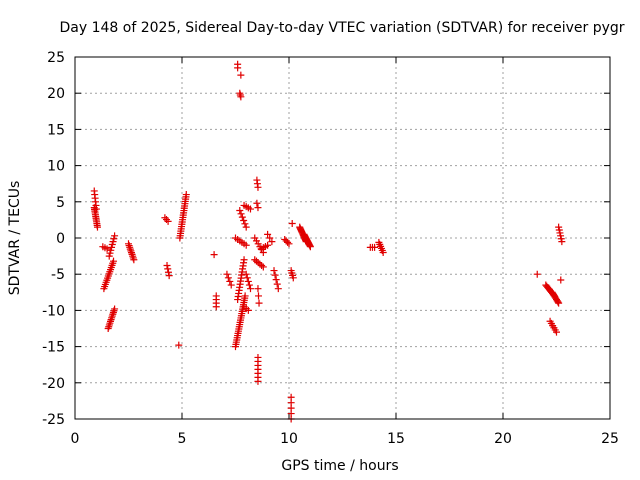 Image resolution: width=640 pixels, height=480 pixels. Describe the element at coordinates (53, 311) in the screenshot. I see `y-tick-label: -10` at that location.